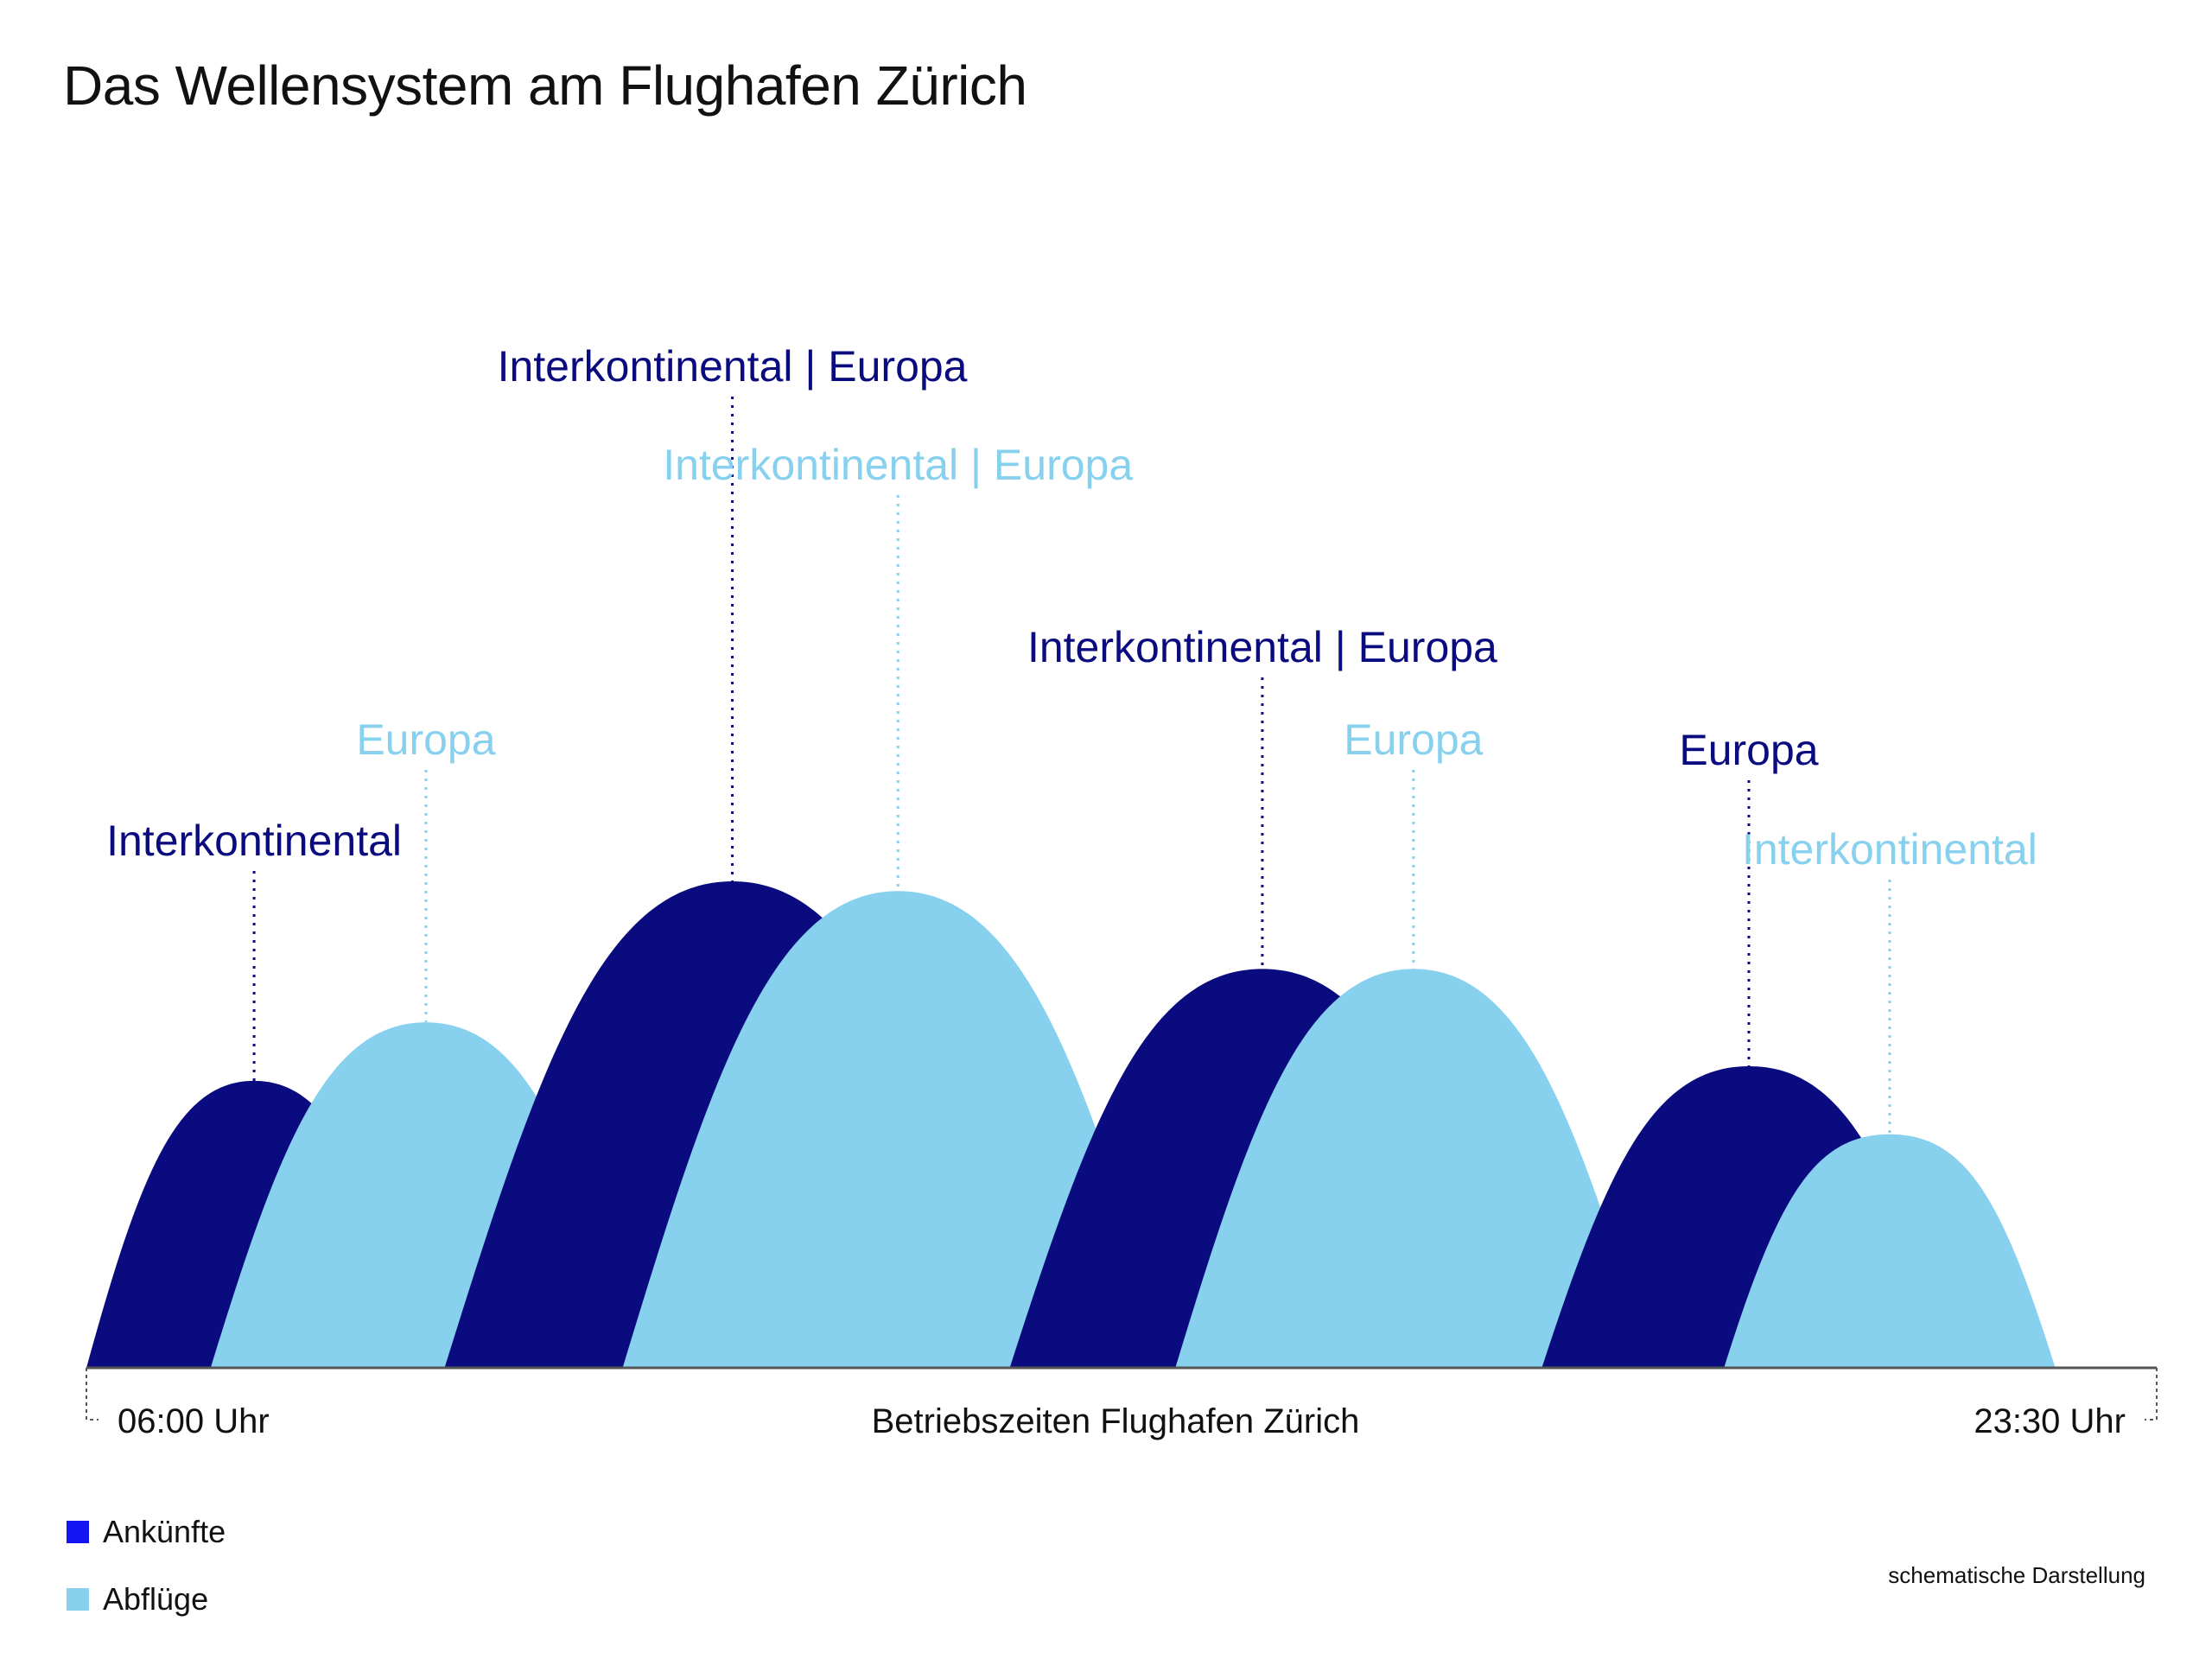 This screenshot has height=1659, width=2212. Describe the element at coordinates (194, 1421) in the screenshot. I see `x-axis-start-label: 06:00 Uhr` at that location.